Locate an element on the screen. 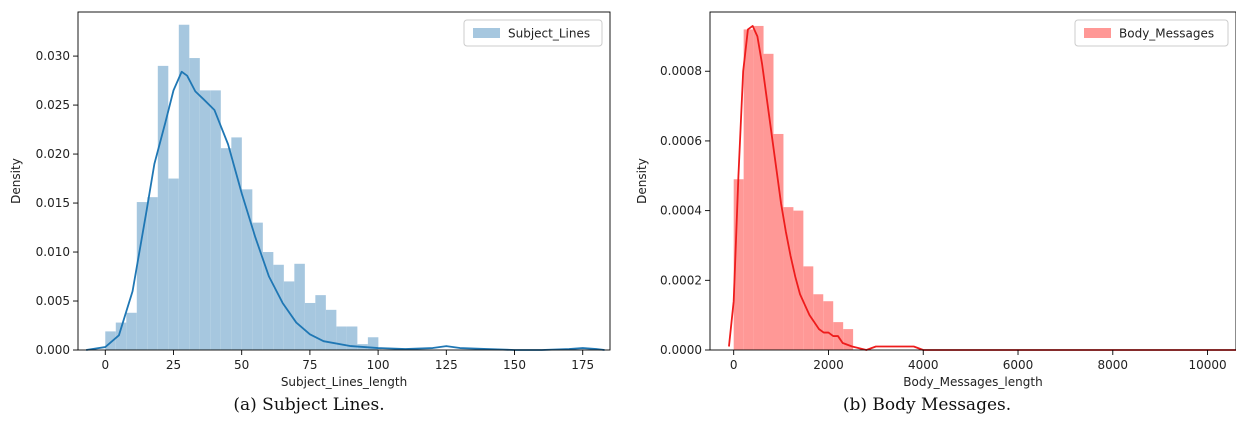 This screenshot has height=445, width=1236. y-tick-label: 0.005 is located at coordinates (53, 301).